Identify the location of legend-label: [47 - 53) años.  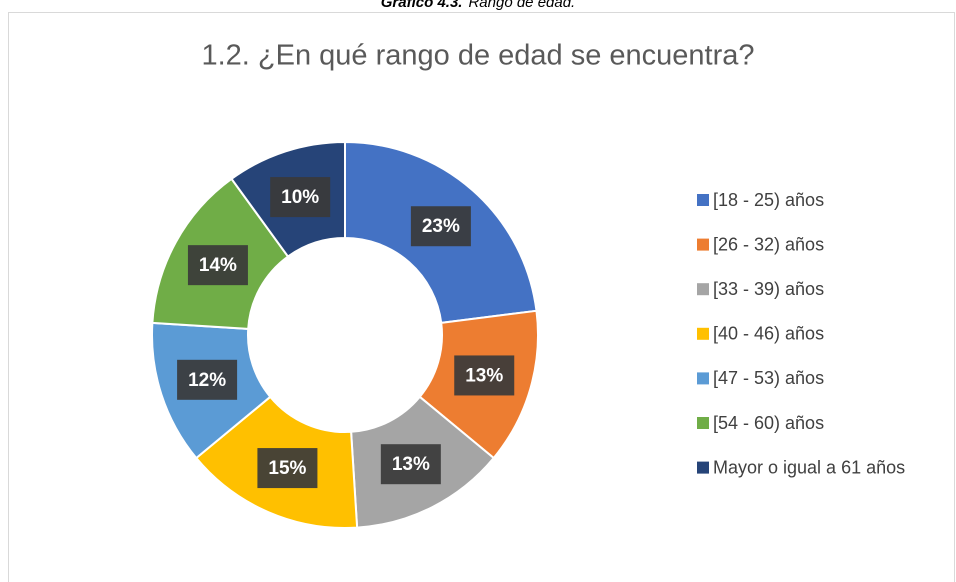
(768, 378).